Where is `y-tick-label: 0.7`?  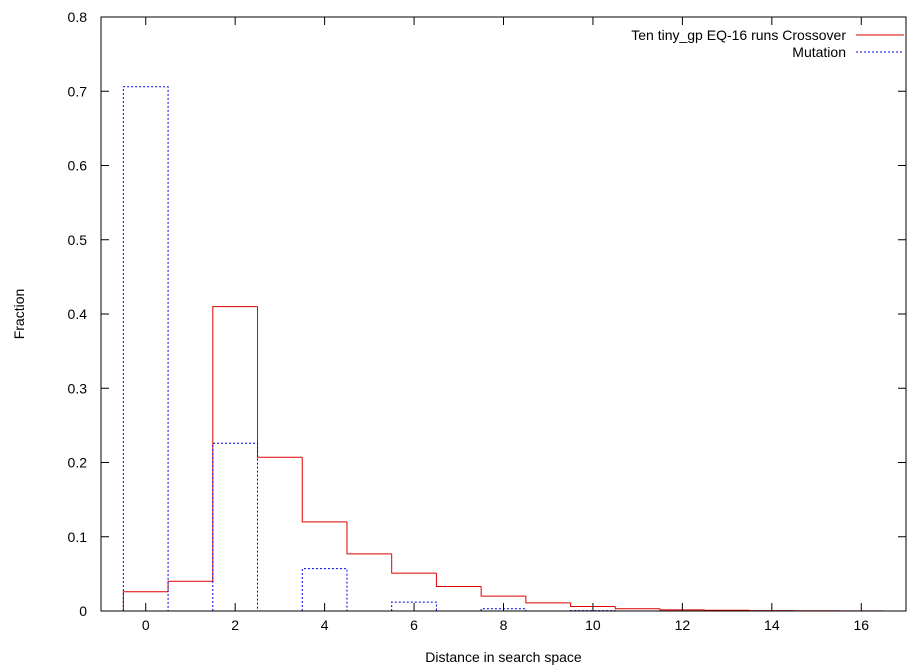 y-tick-label: 0.7 is located at coordinates (78, 91).